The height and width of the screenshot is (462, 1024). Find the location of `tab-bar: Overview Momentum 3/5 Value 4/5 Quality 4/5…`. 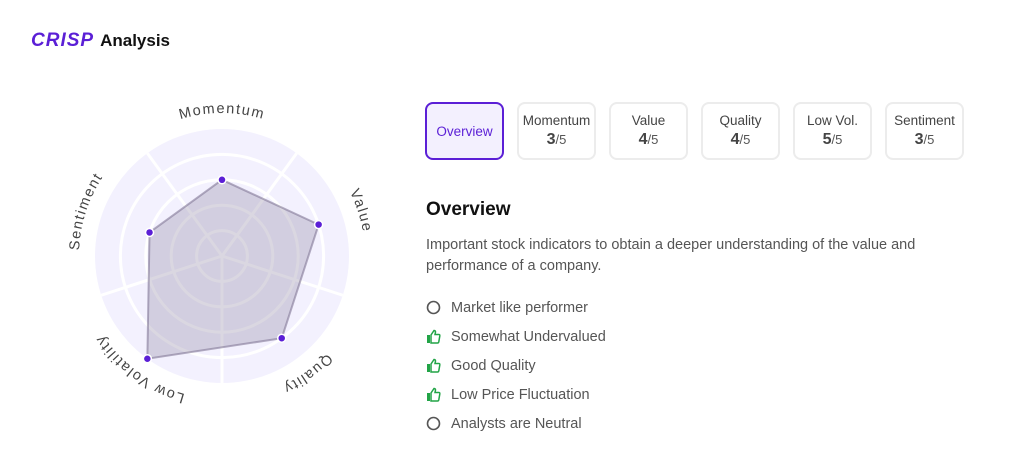

tab-bar: Overview Momentum 3/5 Value 4/5 Quality 4/5… is located at coordinates (694, 131).